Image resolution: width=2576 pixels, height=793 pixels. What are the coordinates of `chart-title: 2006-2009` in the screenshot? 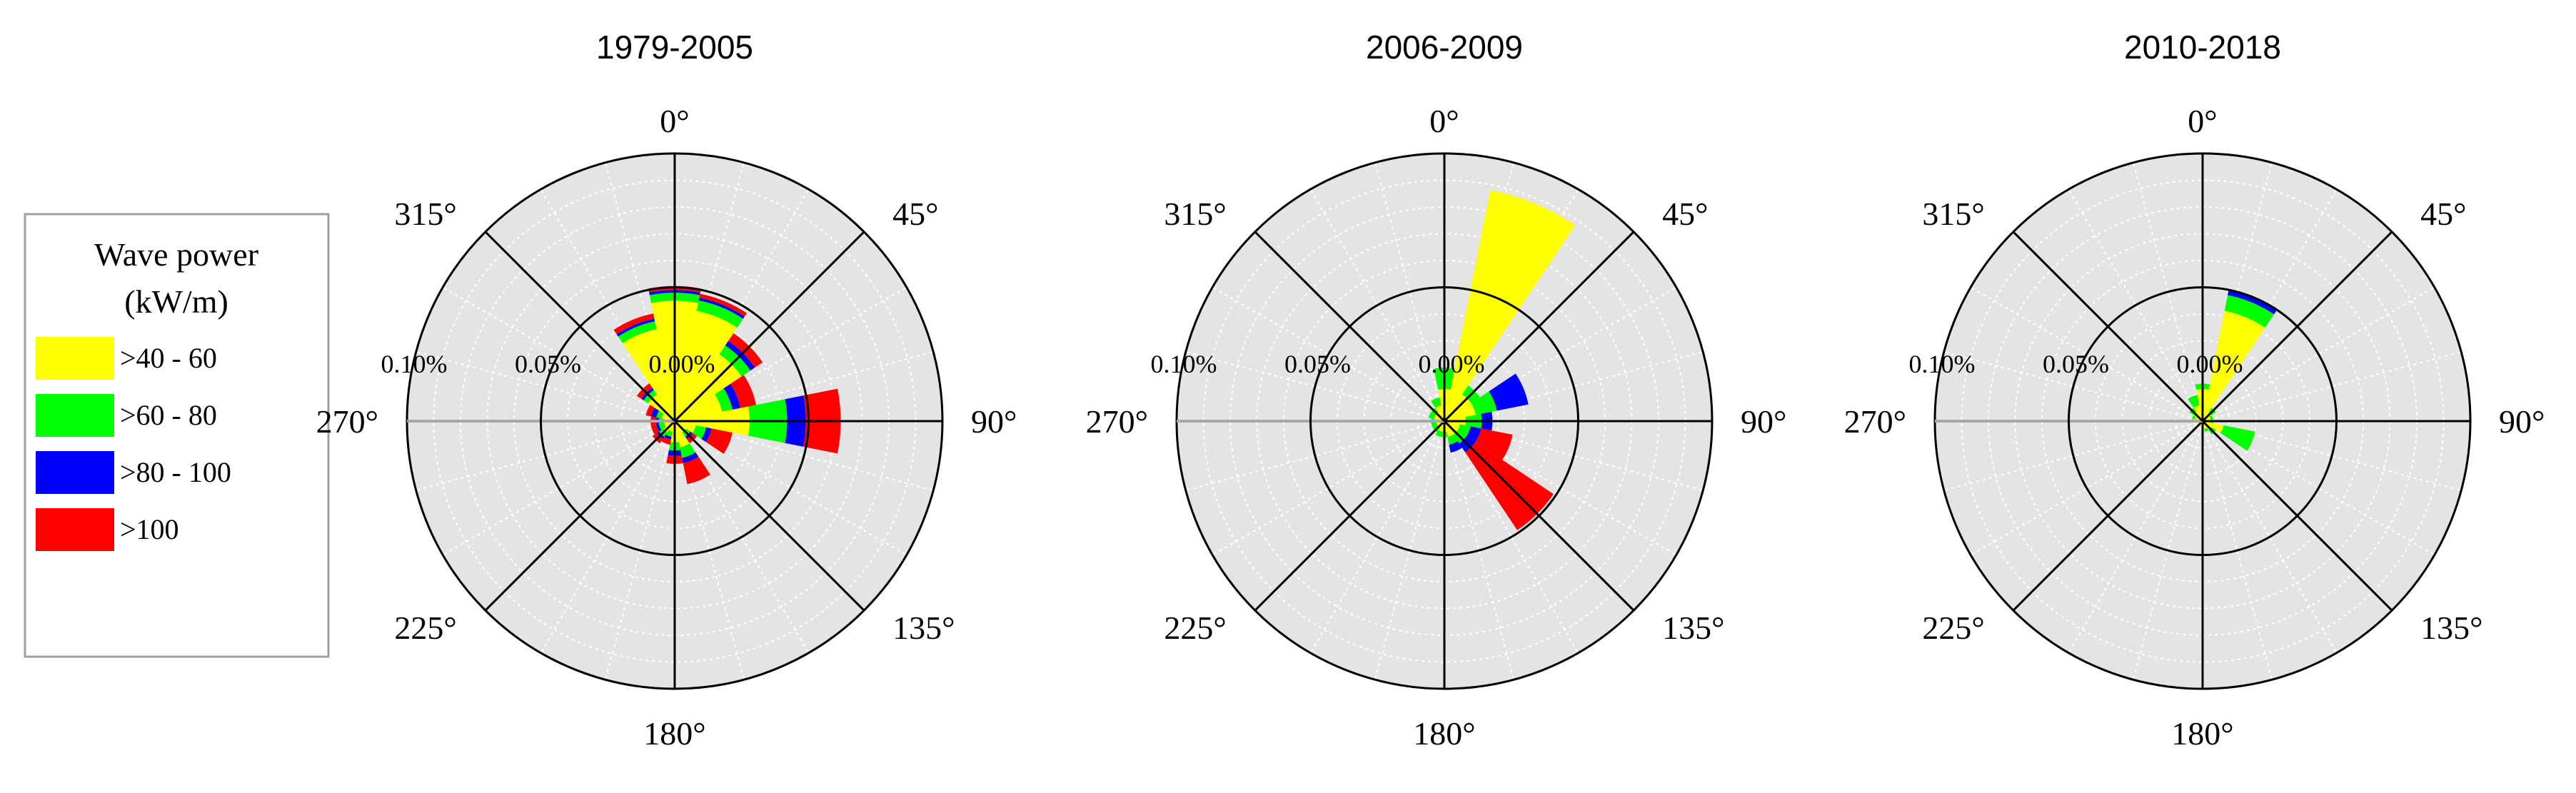 It's located at (1444, 48).